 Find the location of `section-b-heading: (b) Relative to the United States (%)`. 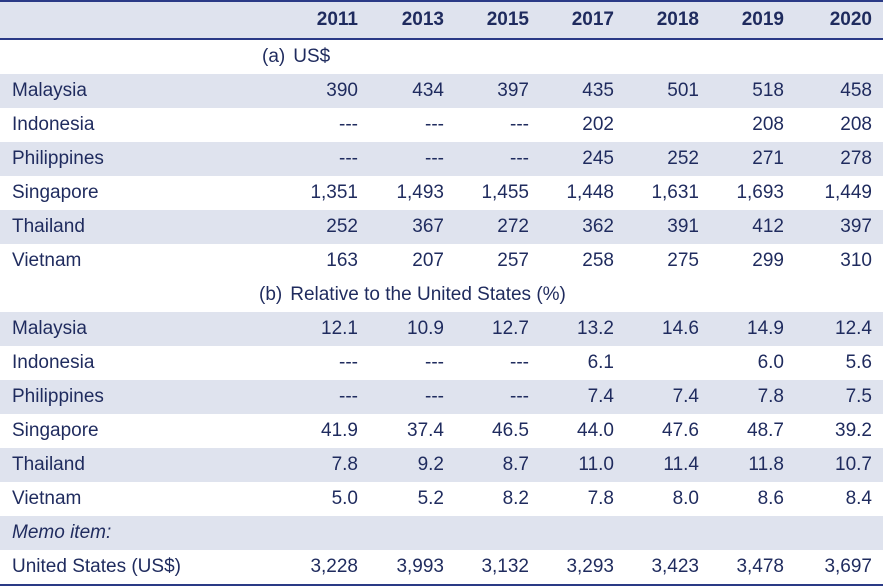

section-b-heading: (b) Relative to the United States (%) is located at coordinates (412, 295).